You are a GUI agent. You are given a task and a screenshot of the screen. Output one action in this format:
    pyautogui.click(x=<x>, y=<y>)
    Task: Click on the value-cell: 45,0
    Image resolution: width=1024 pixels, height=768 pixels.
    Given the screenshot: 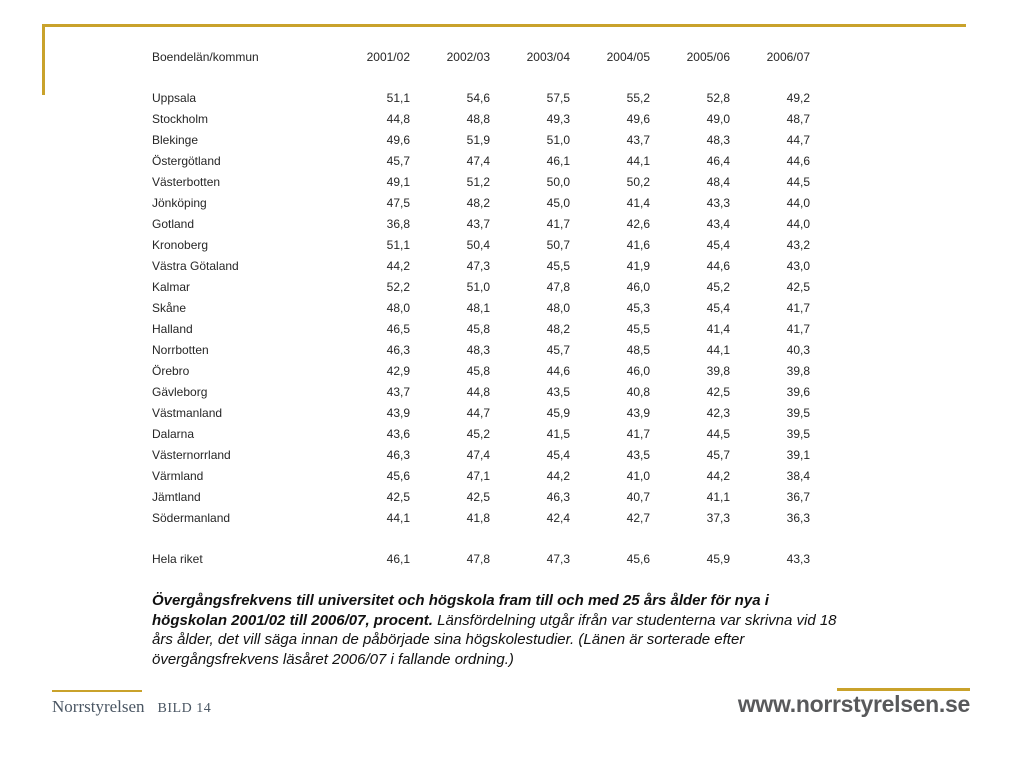 What is the action you would take?
    pyautogui.click(x=558, y=202)
    